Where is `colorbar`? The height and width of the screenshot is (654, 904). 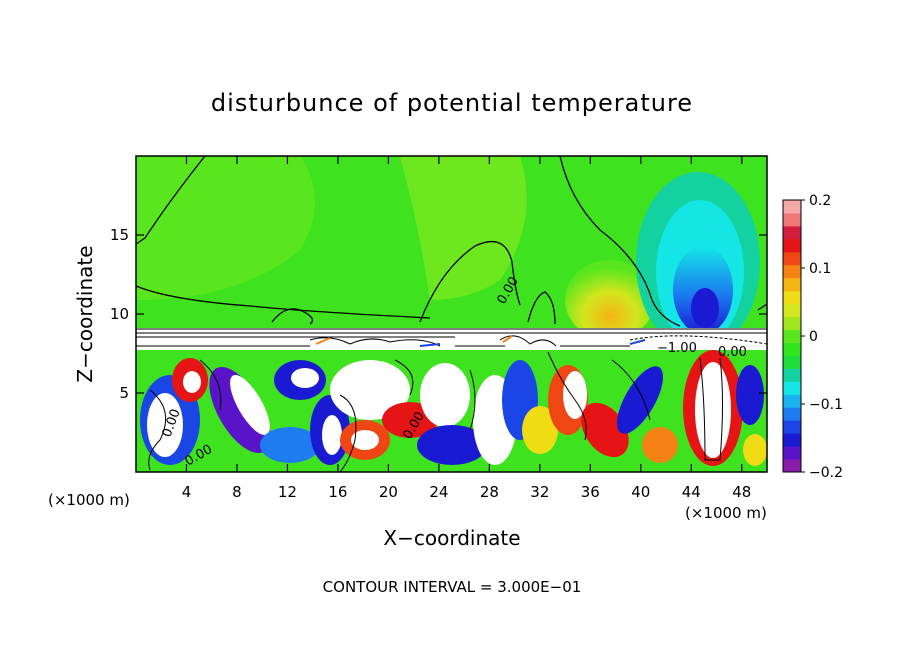 colorbar is located at coordinates (792, 336).